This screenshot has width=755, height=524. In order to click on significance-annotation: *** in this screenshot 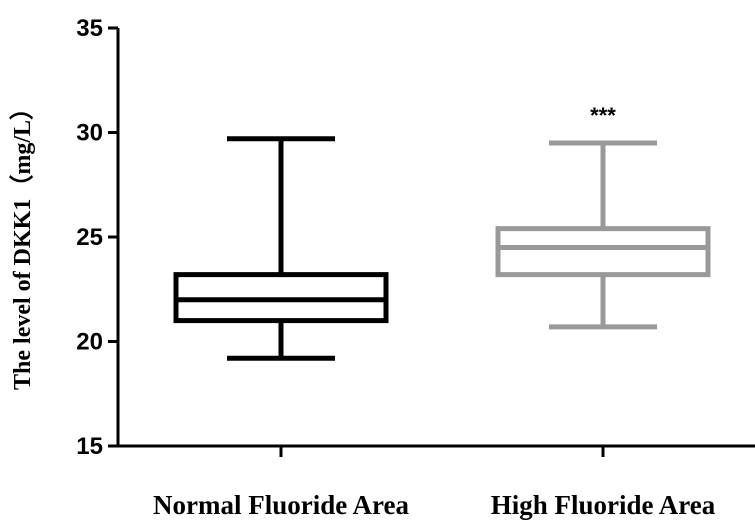, I will do `click(603, 115)`.